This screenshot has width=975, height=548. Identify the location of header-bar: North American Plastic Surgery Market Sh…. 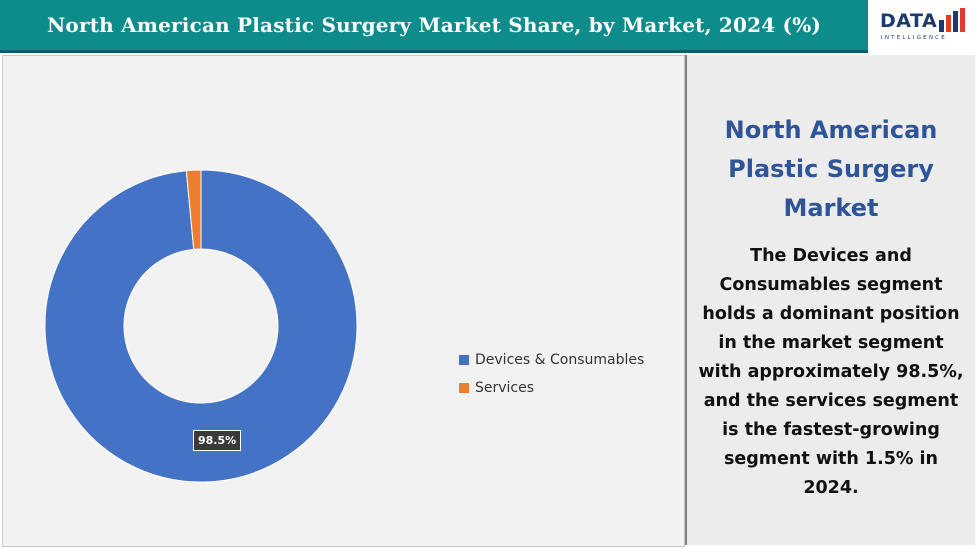
(434, 26).